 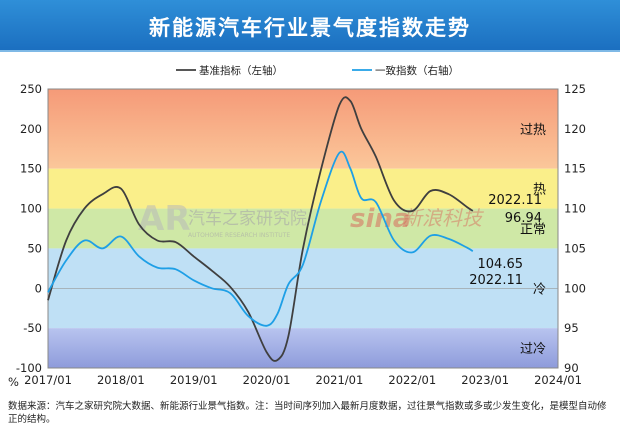 I want to click on legend: 基准指标（左轴） 一致指数（右轴）, so click(x=317, y=70).